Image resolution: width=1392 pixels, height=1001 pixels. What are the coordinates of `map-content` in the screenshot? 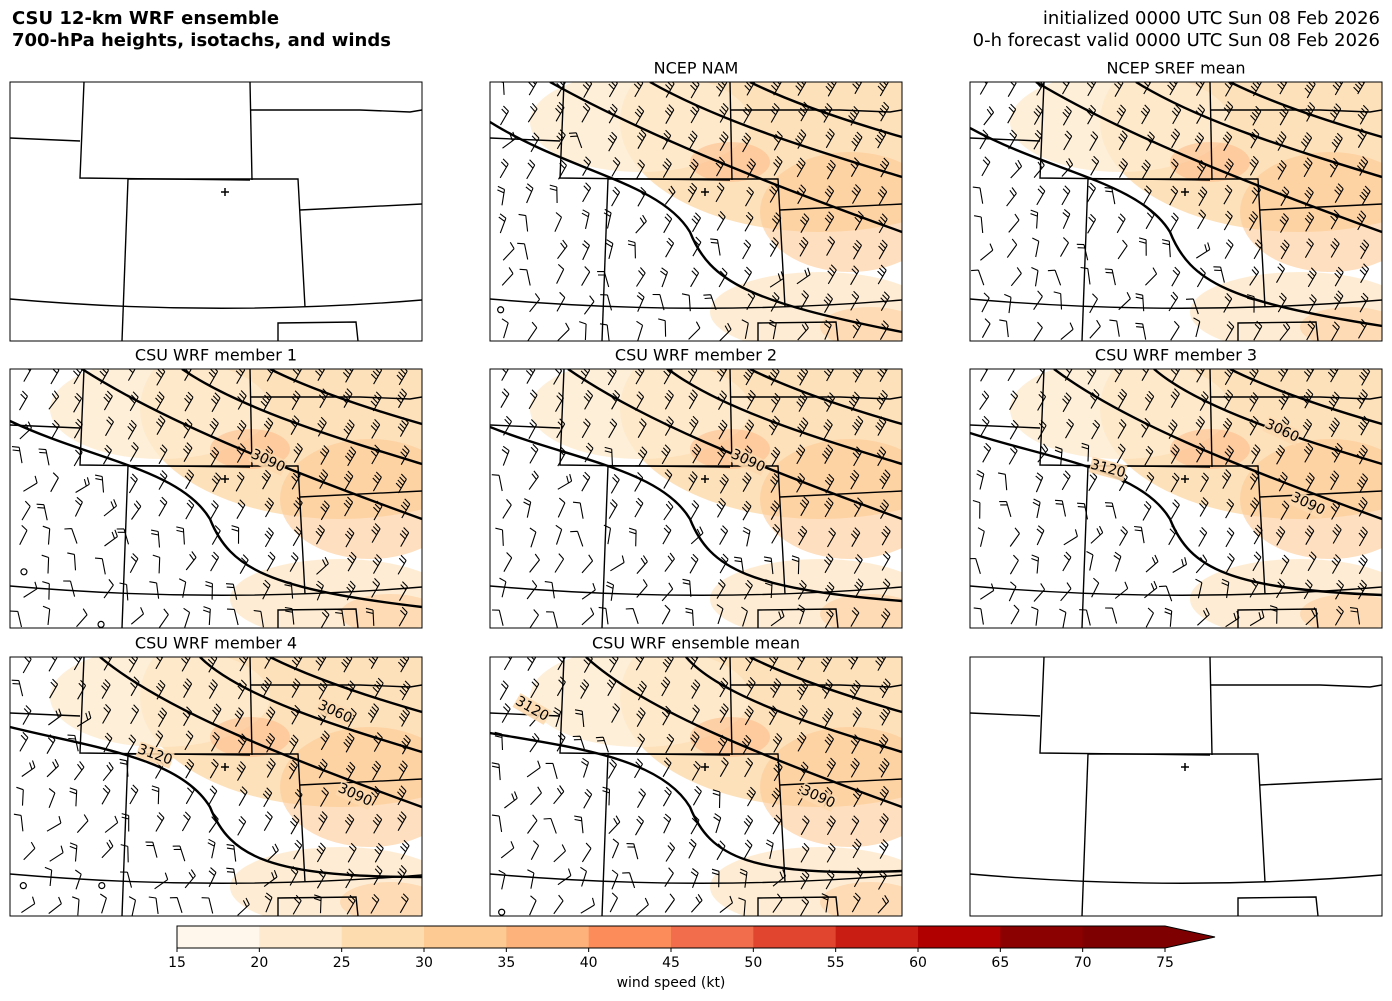 It's located at (1176, 786).